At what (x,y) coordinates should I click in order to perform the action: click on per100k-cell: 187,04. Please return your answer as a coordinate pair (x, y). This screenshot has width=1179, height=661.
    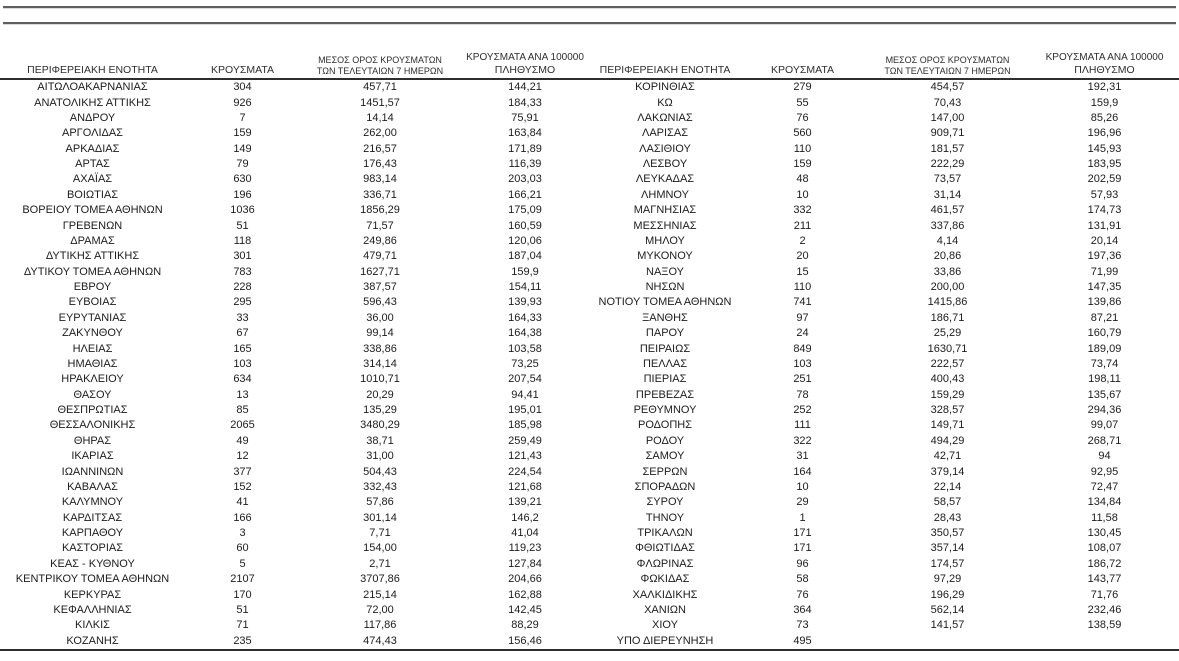
    Looking at the image, I should click on (525, 256).